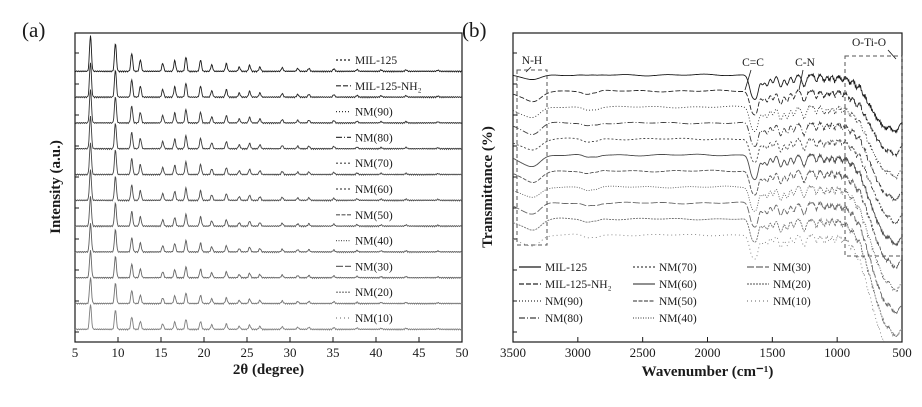 This screenshot has width=922, height=407. Describe the element at coordinates (204, 352) in the screenshot. I see `panel-a-x-tick-label: 20` at that location.